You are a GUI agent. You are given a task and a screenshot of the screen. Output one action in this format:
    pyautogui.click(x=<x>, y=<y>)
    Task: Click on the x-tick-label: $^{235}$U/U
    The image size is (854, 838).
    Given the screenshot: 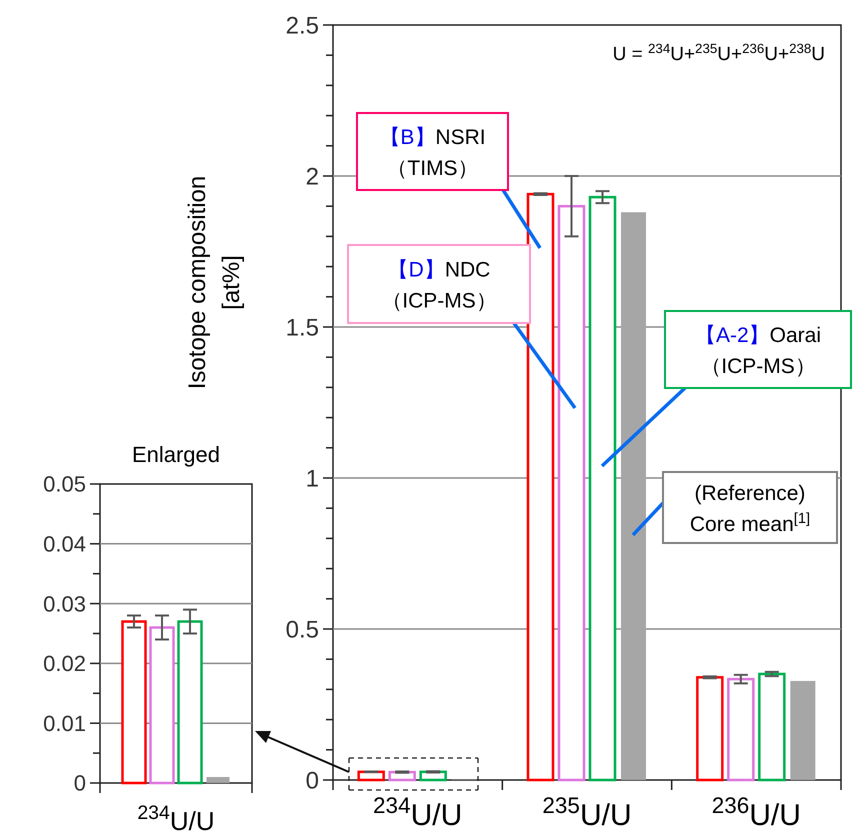 What is the action you would take?
    pyautogui.click(x=587, y=812)
    